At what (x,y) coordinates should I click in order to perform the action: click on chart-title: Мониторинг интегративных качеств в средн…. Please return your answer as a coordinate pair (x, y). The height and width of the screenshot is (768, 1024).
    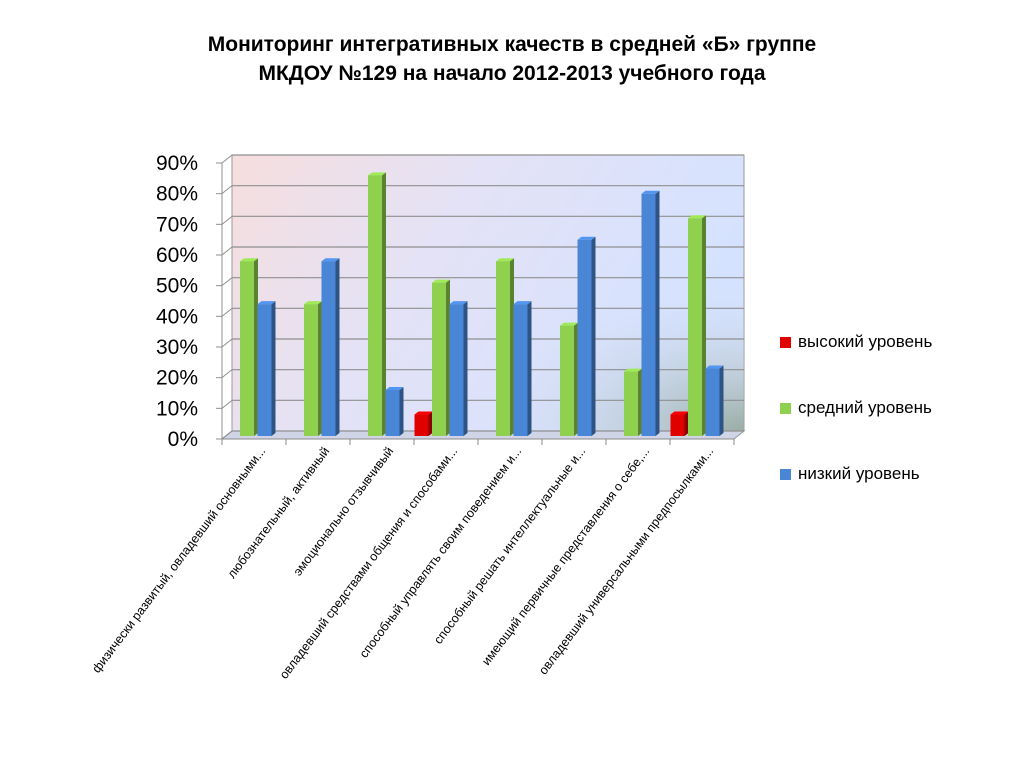
    Looking at the image, I should click on (512, 59).